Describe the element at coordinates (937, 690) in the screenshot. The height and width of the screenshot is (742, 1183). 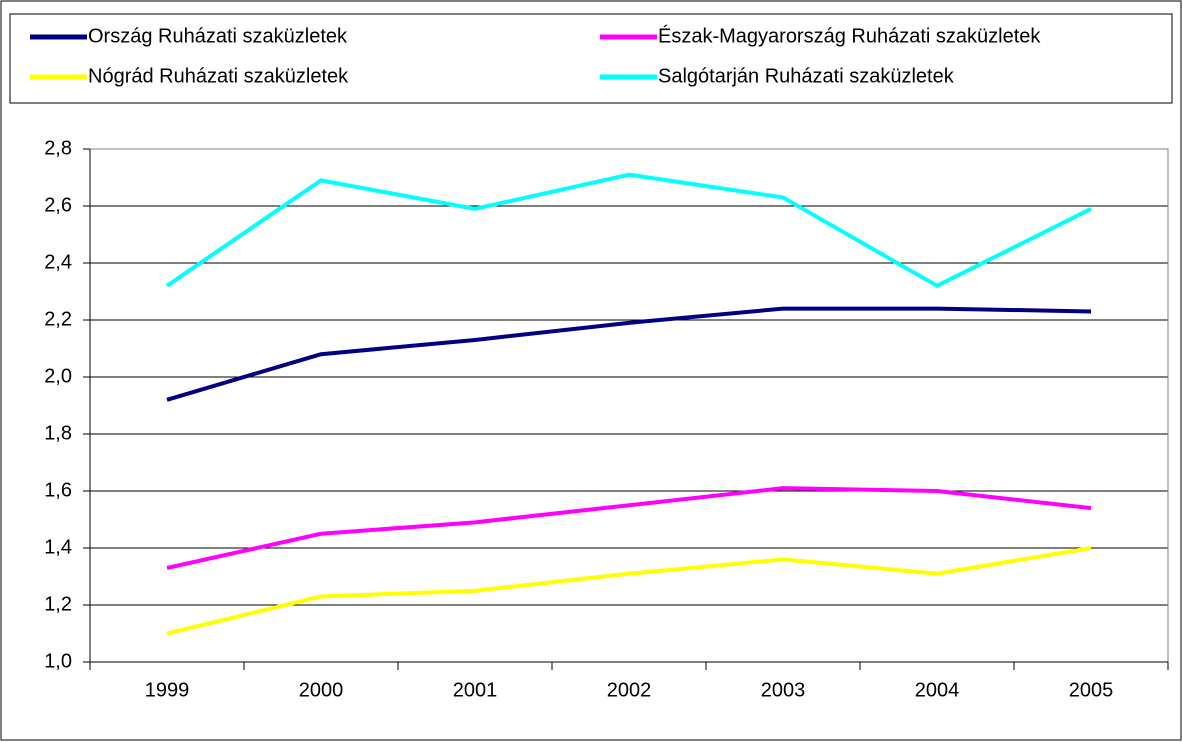
I see `x-tick-label: 2004` at that location.